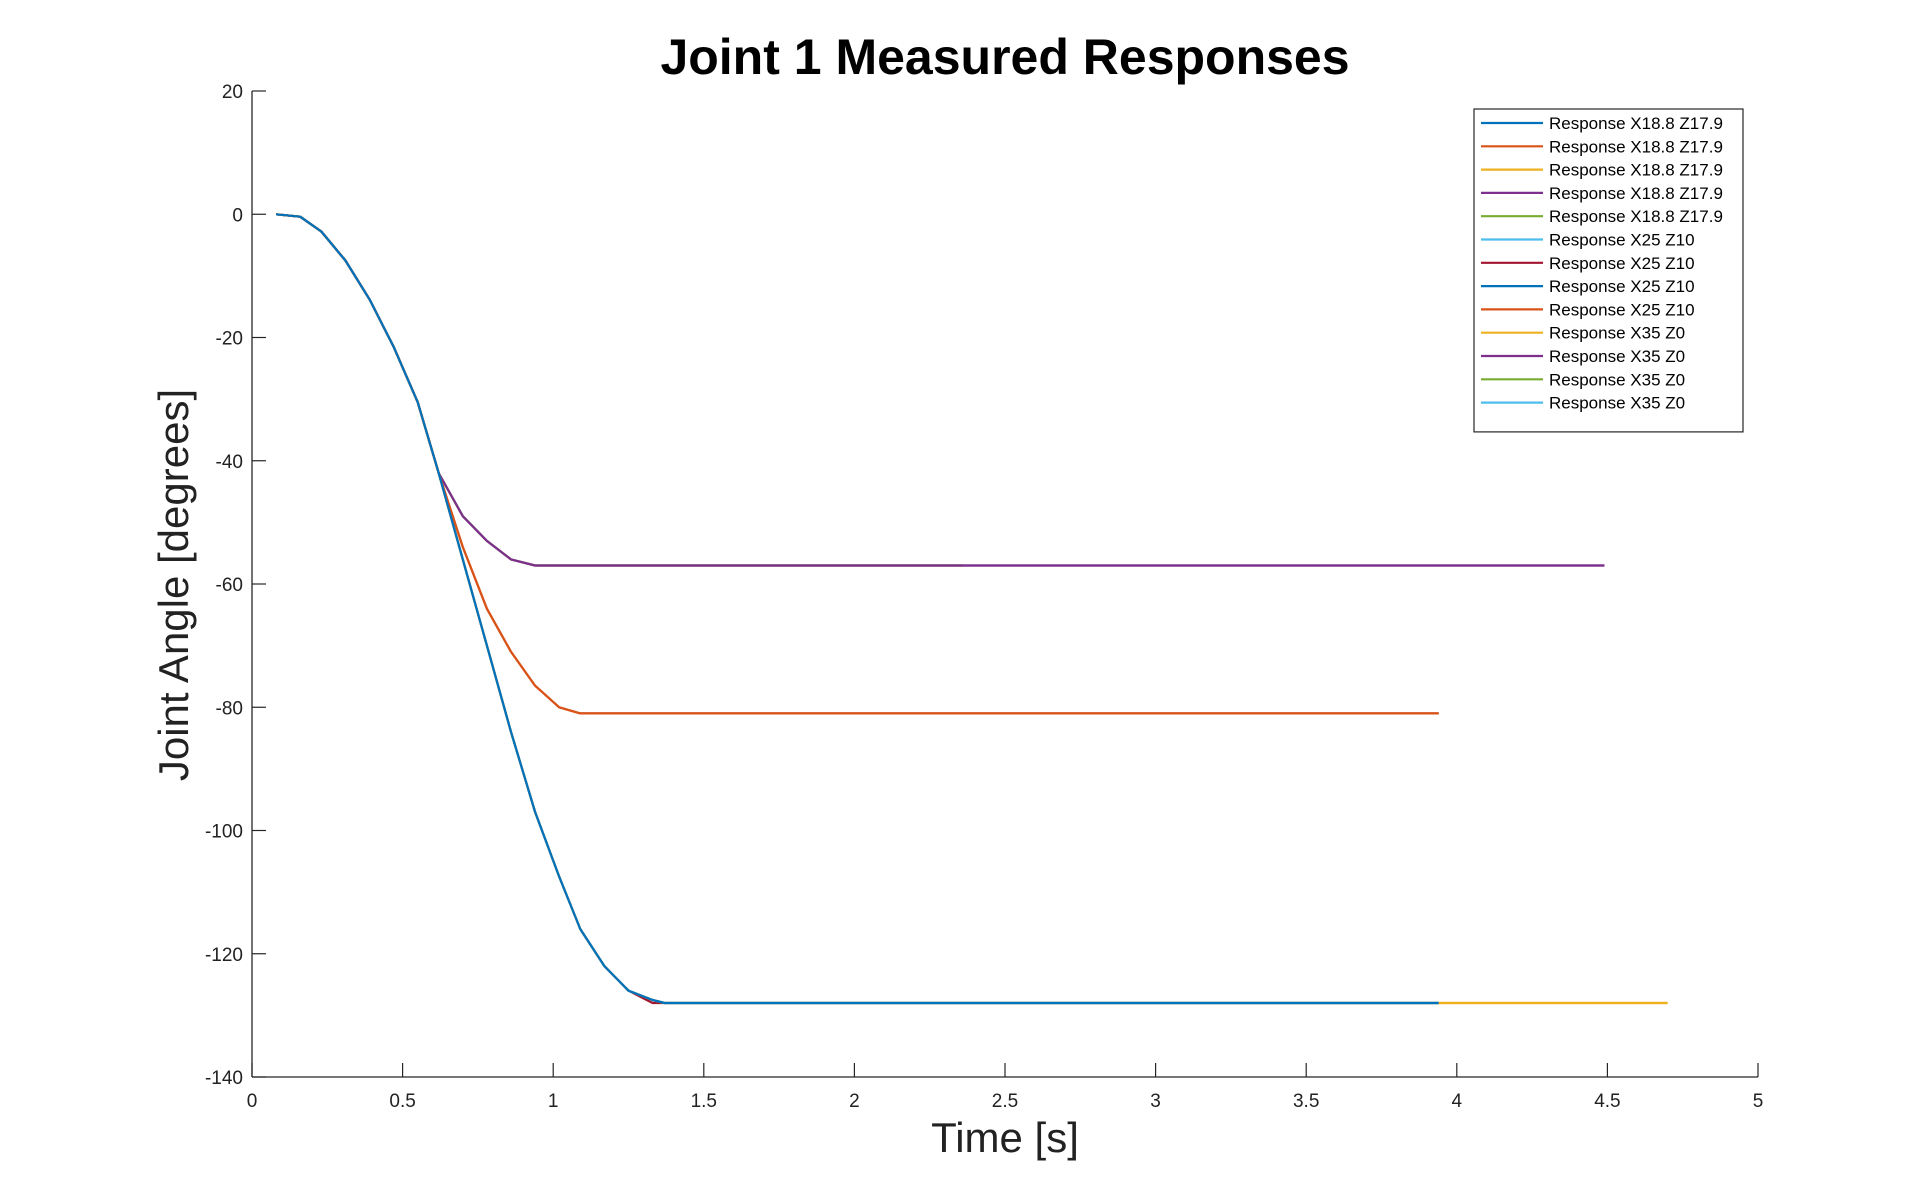 Image resolution: width=1918 pixels, height=1196 pixels. Describe the element at coordinates (553, 1101) in the screenshot. I see `x-tick-label: 1` at that location.